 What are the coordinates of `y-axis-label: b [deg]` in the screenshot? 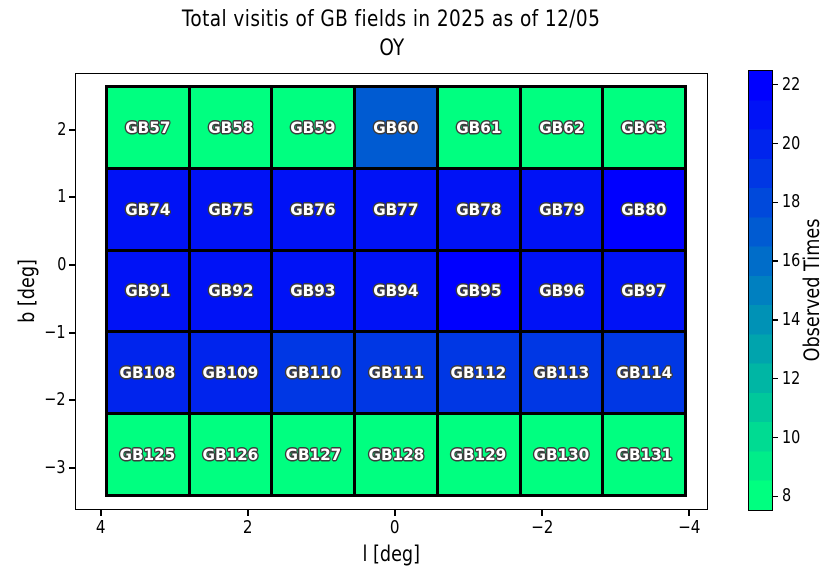 It's located at (27, 291).